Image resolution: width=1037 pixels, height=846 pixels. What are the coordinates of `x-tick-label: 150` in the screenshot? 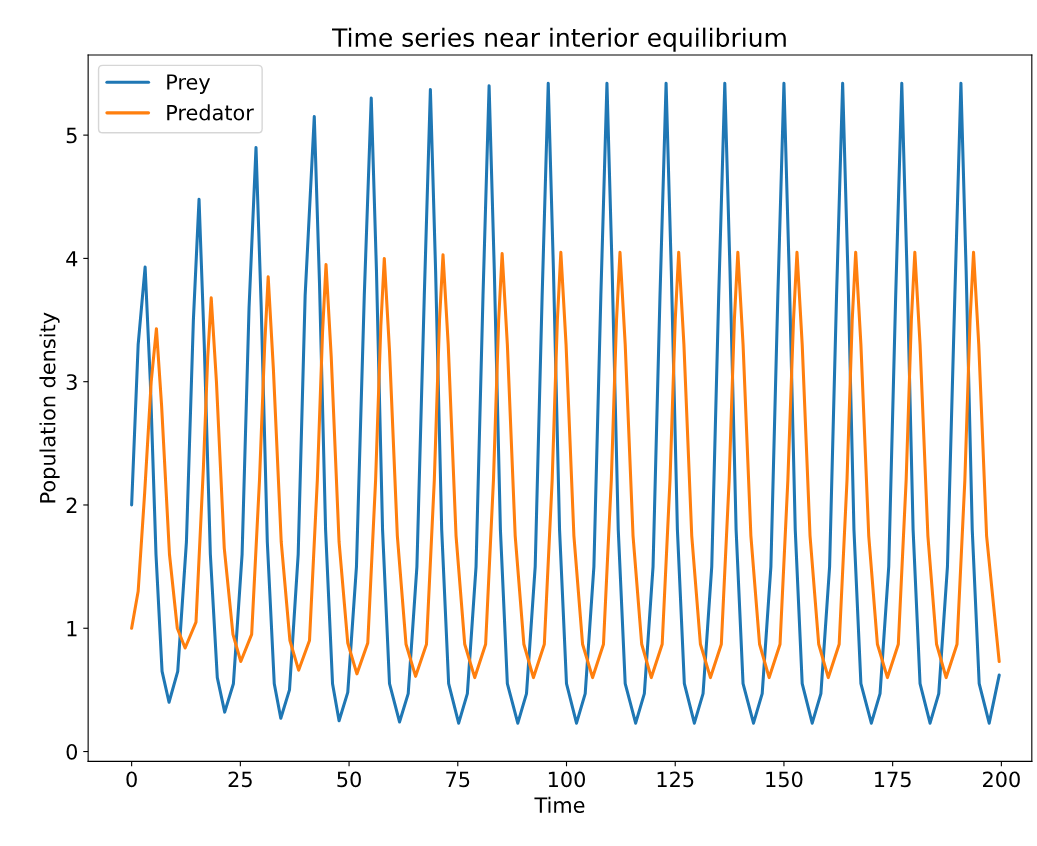 It's located at (784, 779).